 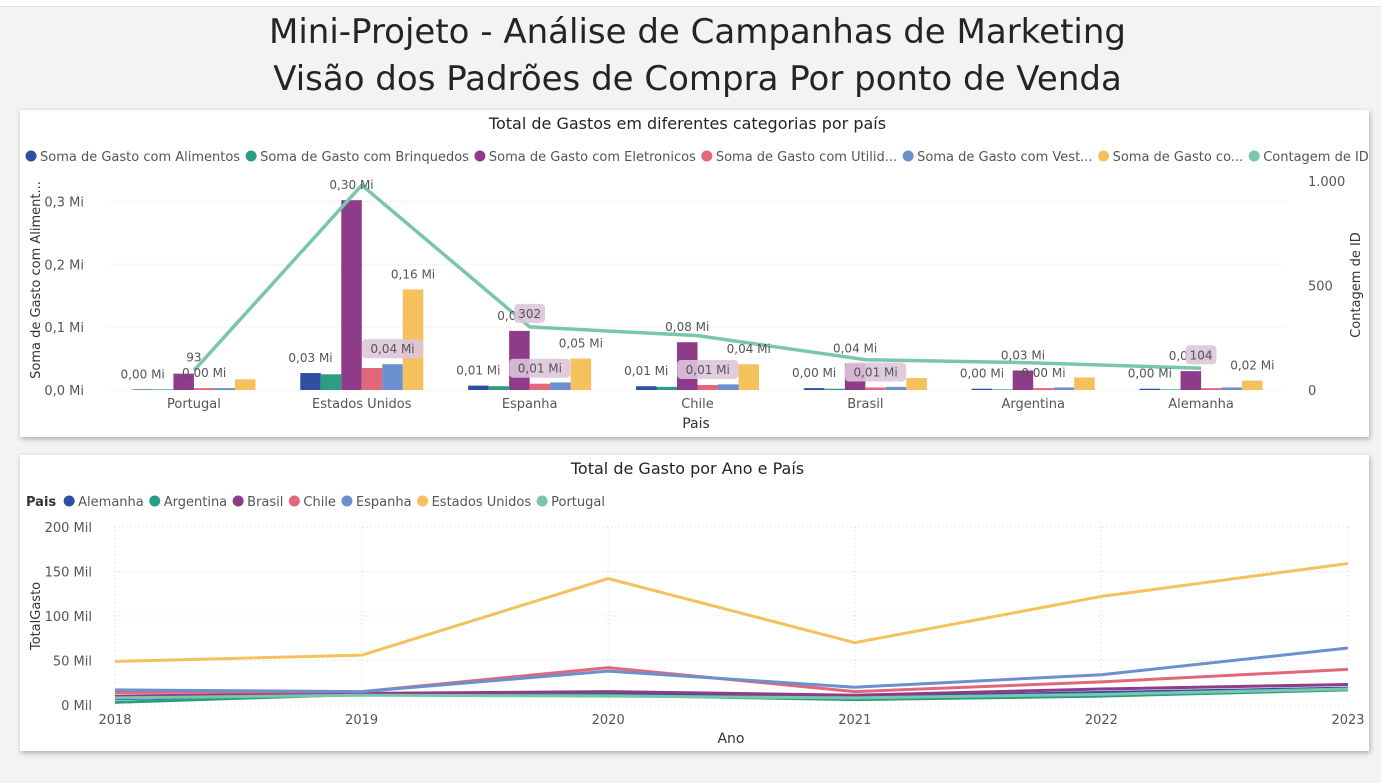 What do you see at coordinates (362, 404) in the screenshot?
I see `x-tick-label: Estados Unidos` at bounding box center [362, 404].